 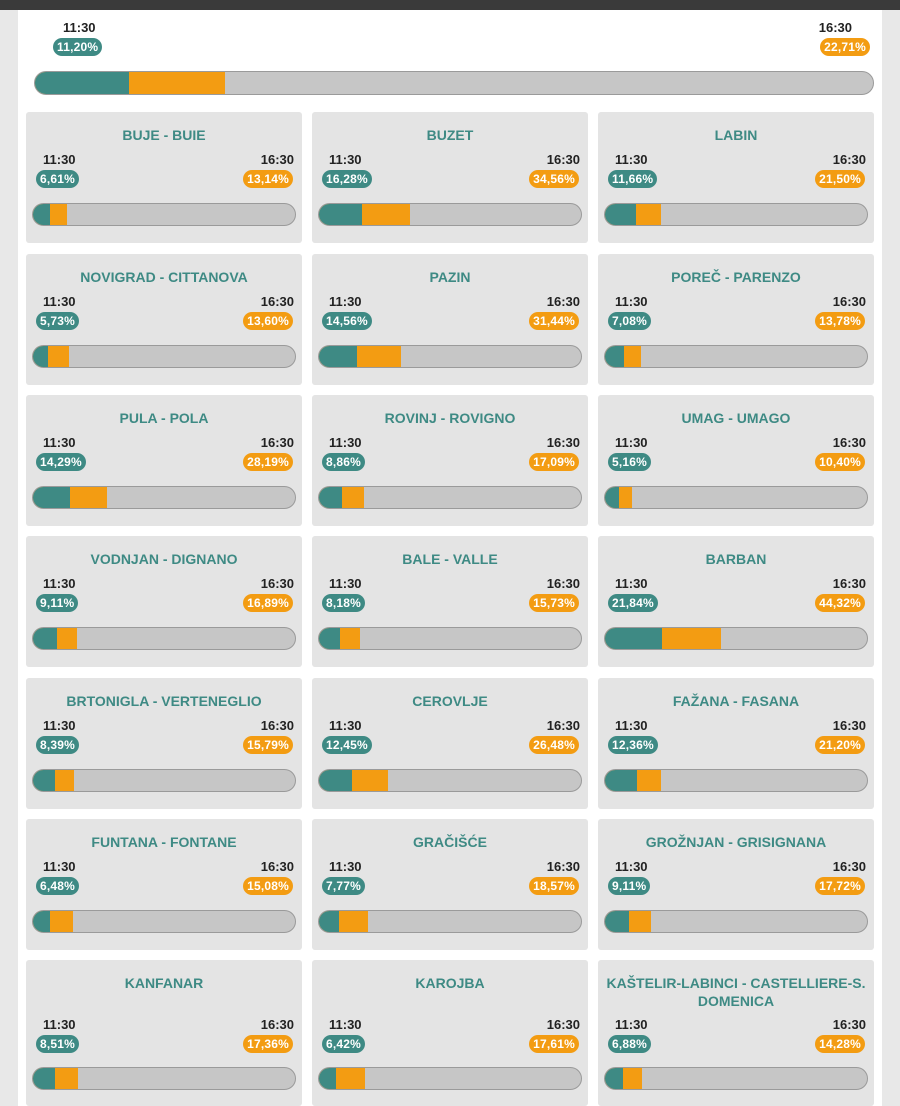 I want to click on municipality-name: GROŽNJAN - GRISIGNANA, so click(x=736, y=842).